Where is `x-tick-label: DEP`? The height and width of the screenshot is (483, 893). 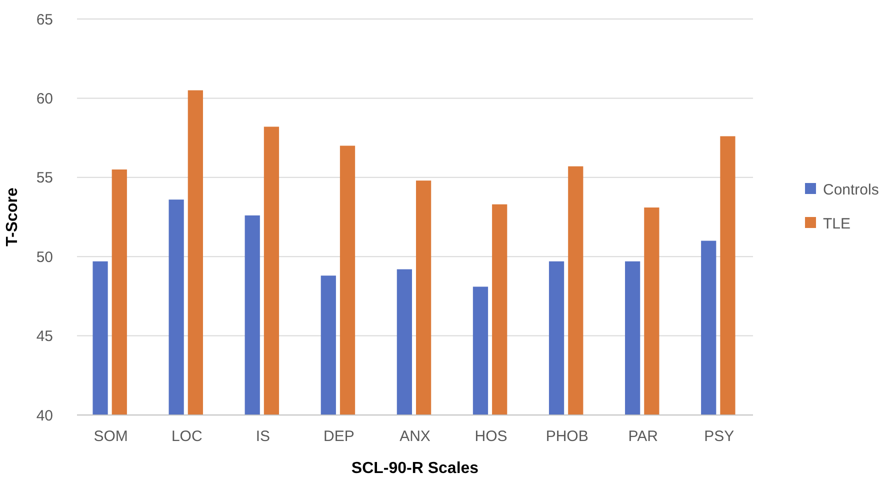 x-tick-label: DEP is located at coordinates (339, 436).